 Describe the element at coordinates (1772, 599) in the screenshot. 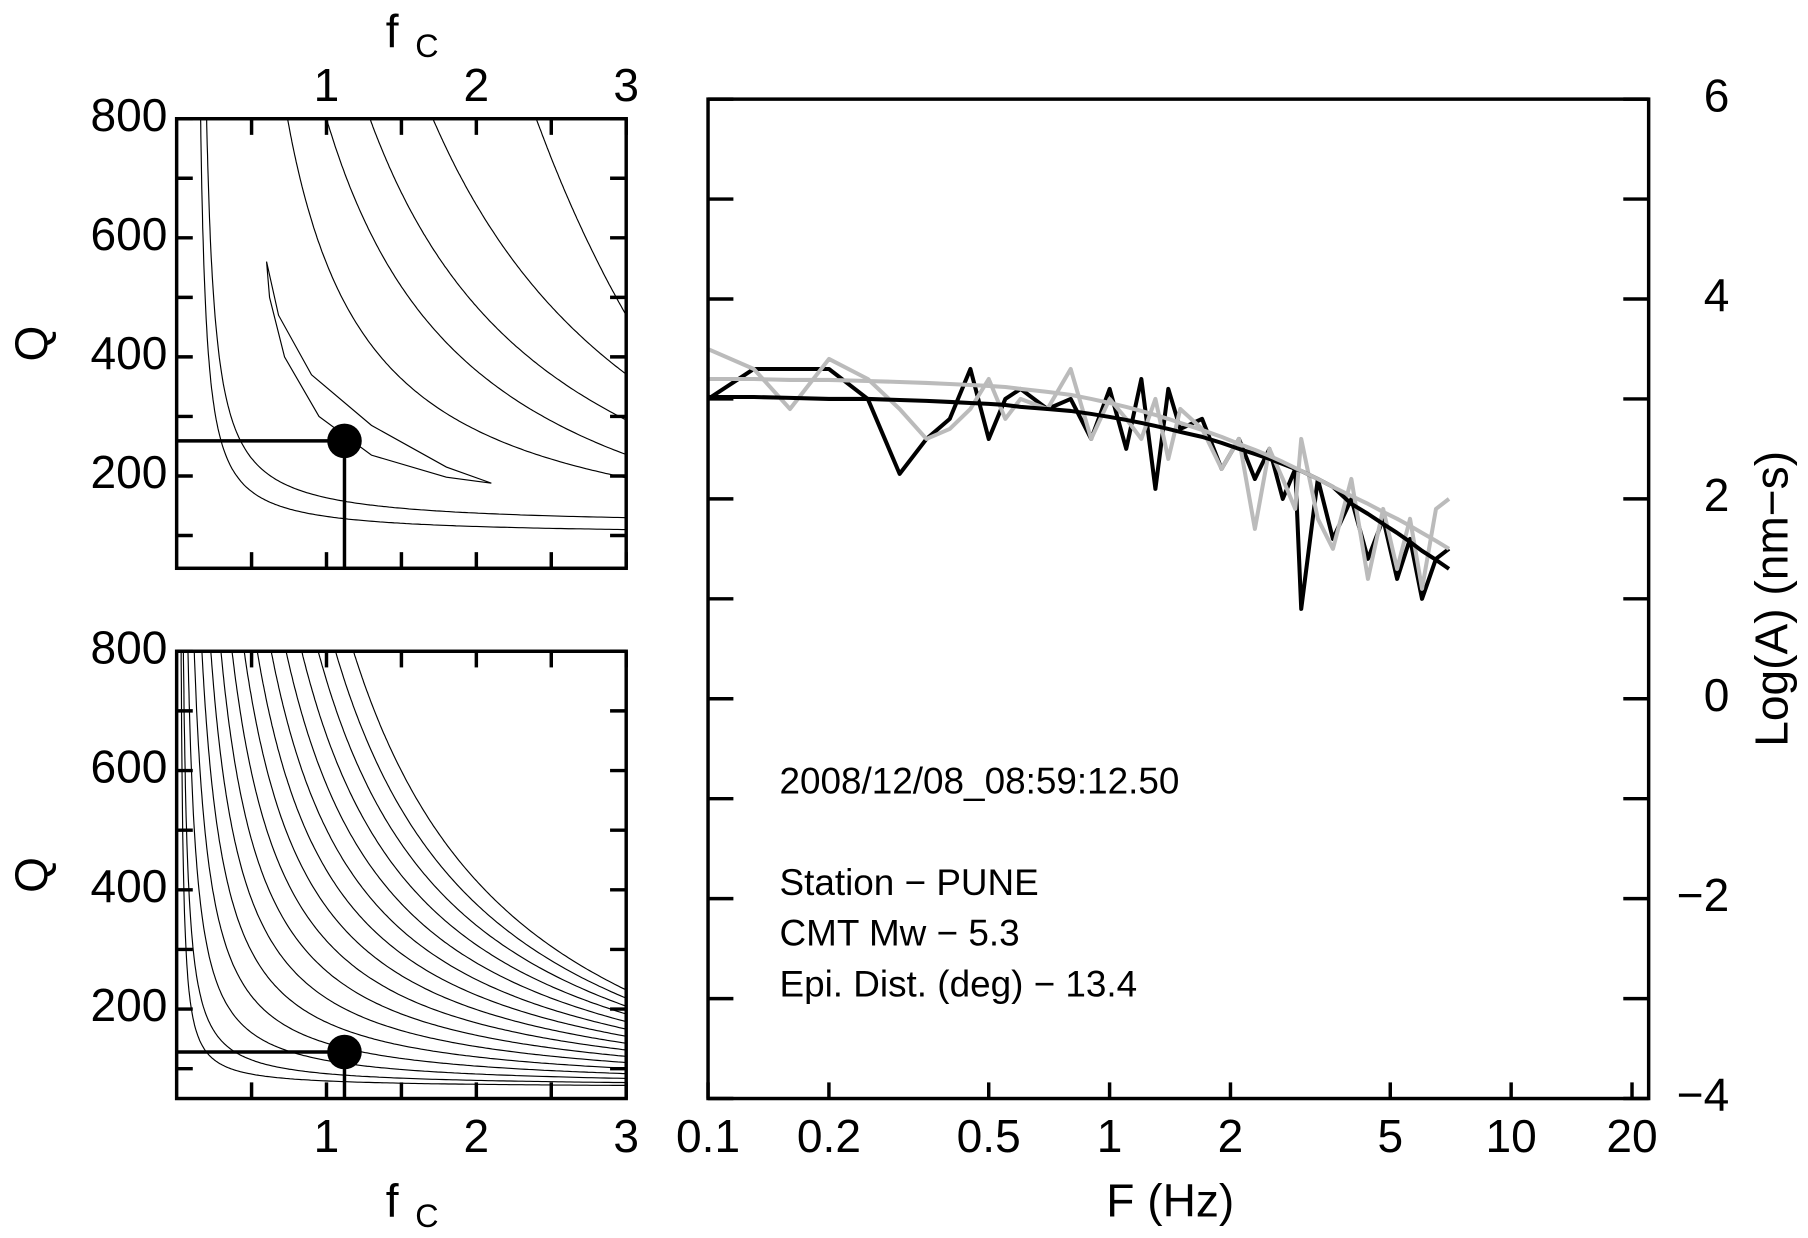

I see `y-axis-label: Log(A) (nm−s)` at that location.